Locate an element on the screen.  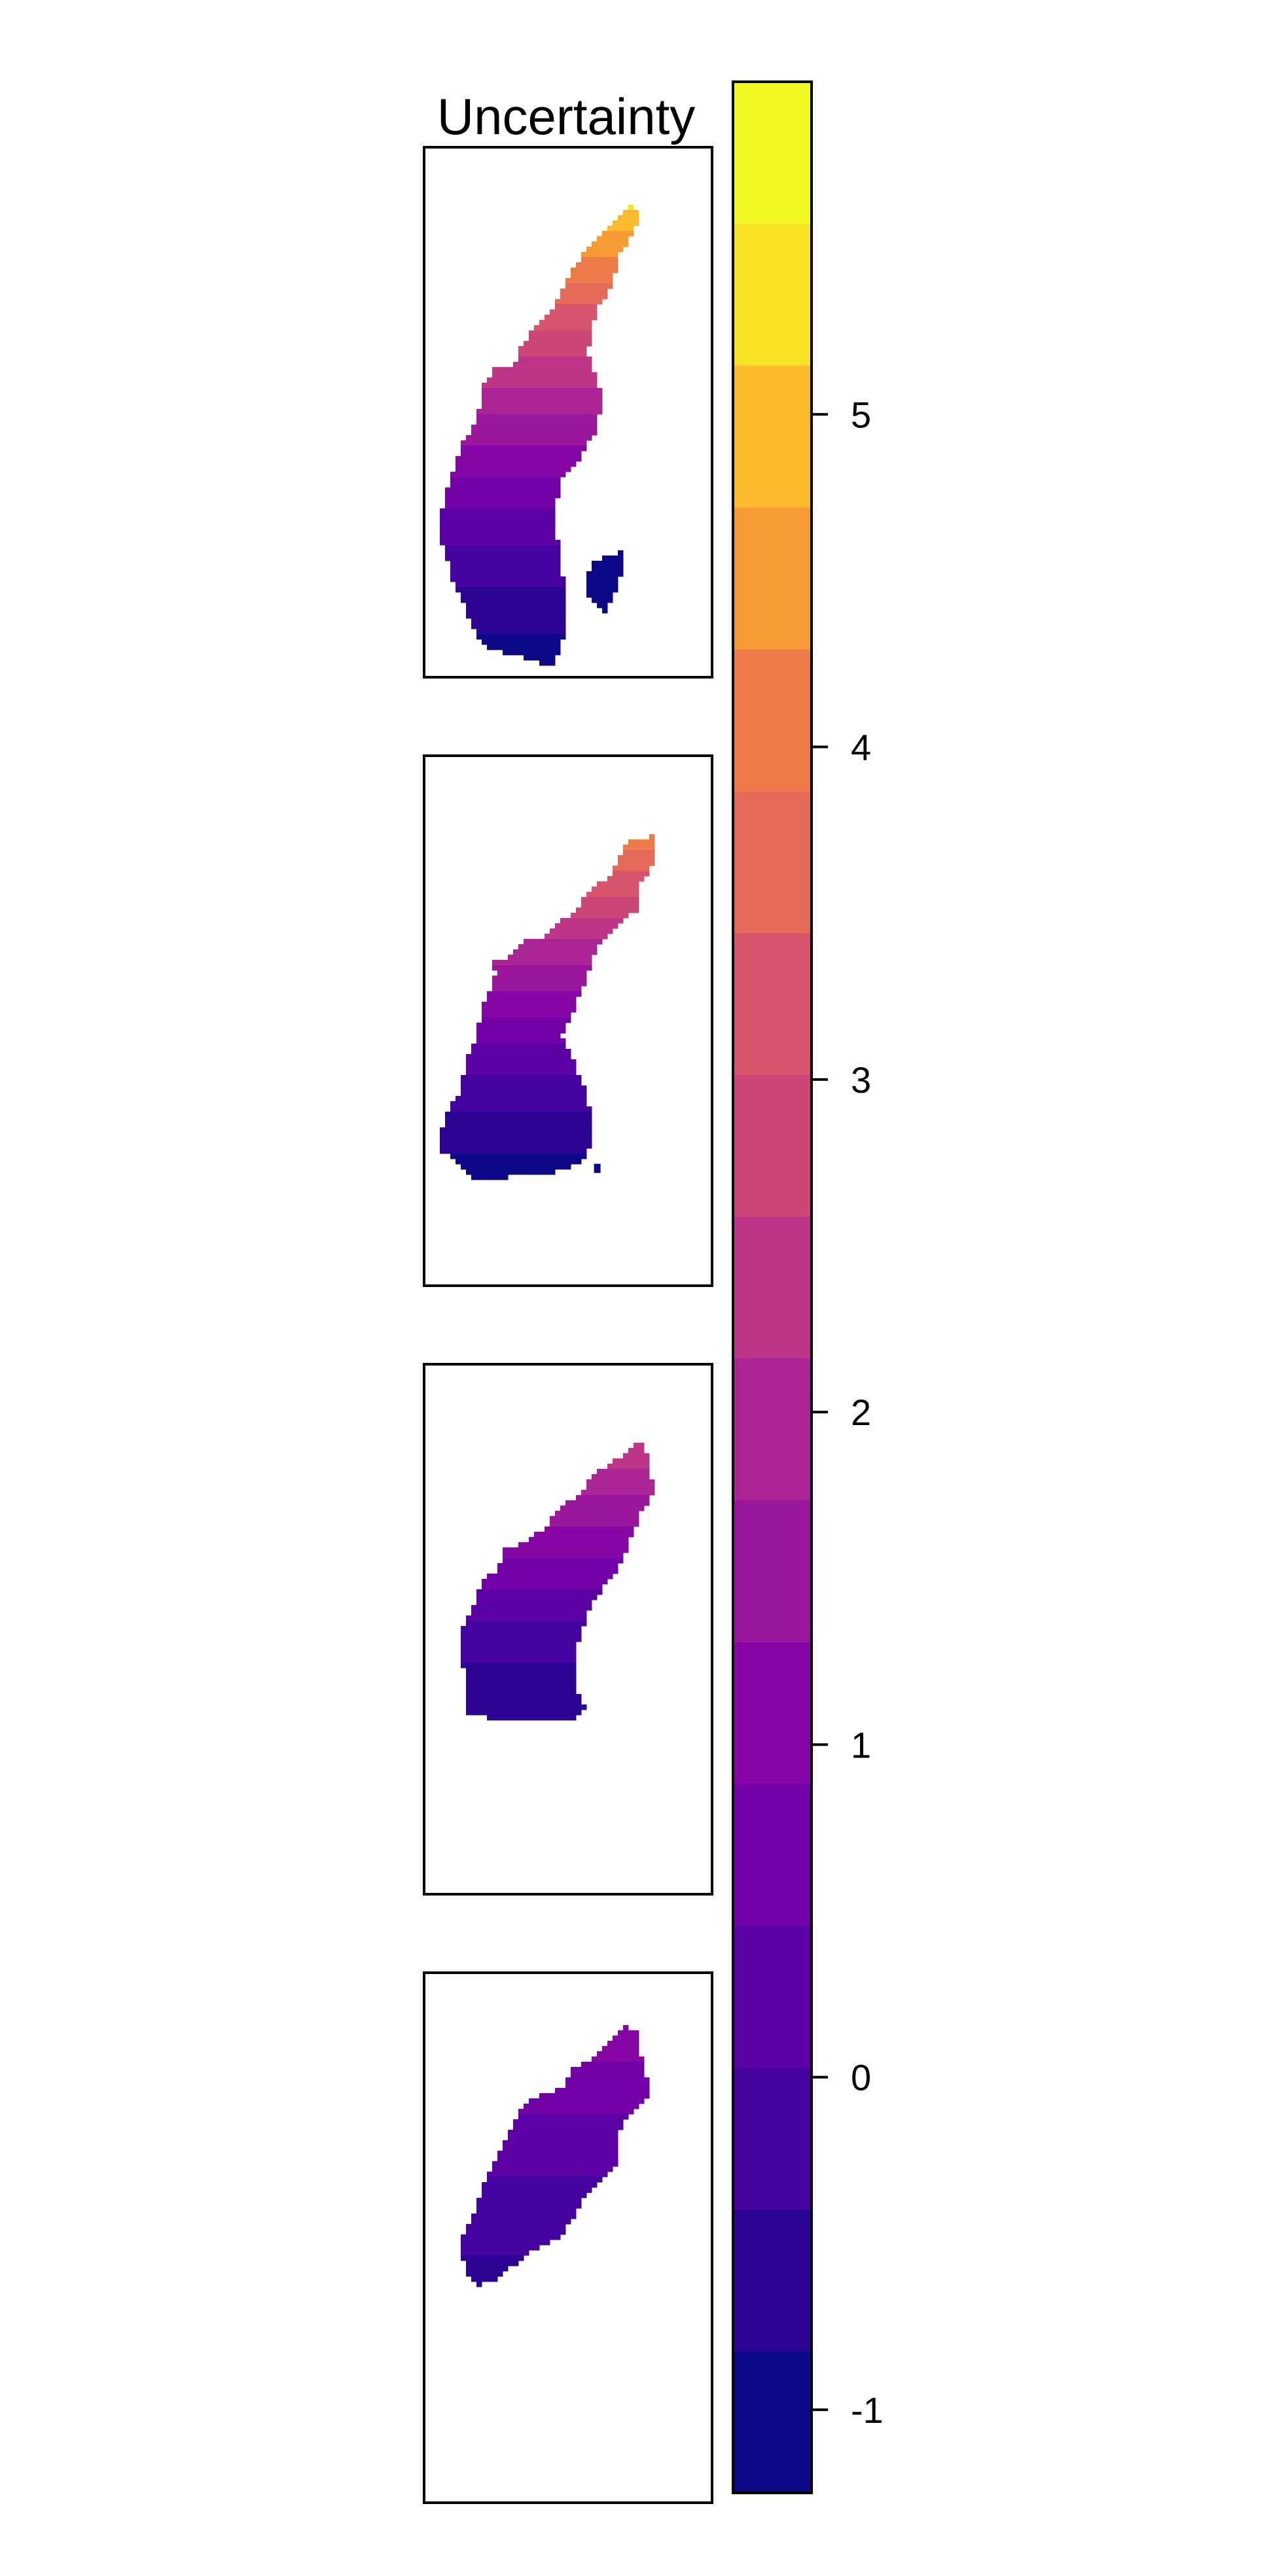
colorbar-tick-label: 1 is located at coordinates (861, 1744).